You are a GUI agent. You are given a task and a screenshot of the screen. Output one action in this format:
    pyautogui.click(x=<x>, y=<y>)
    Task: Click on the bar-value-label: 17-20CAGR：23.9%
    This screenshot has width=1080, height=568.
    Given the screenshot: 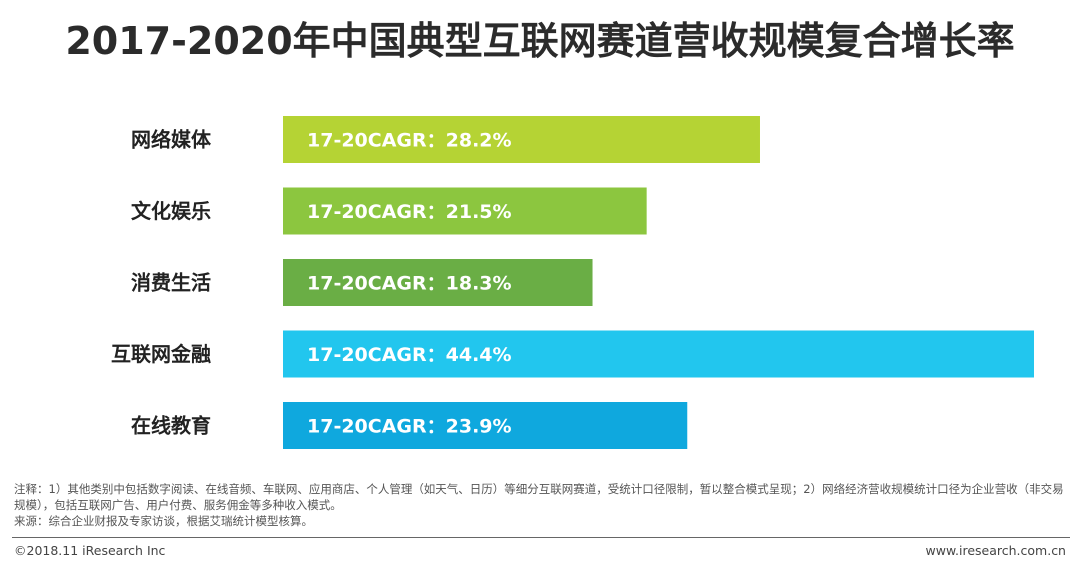 What is the action you would take?
    pyautogui.click(x=409, y=427)
    